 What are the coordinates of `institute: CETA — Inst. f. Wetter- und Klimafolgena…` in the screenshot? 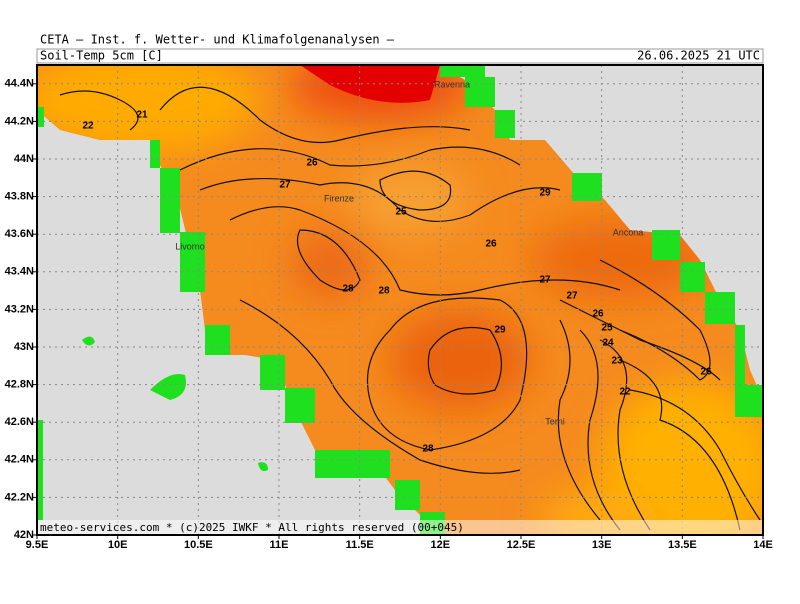 It's located at (217, 40).